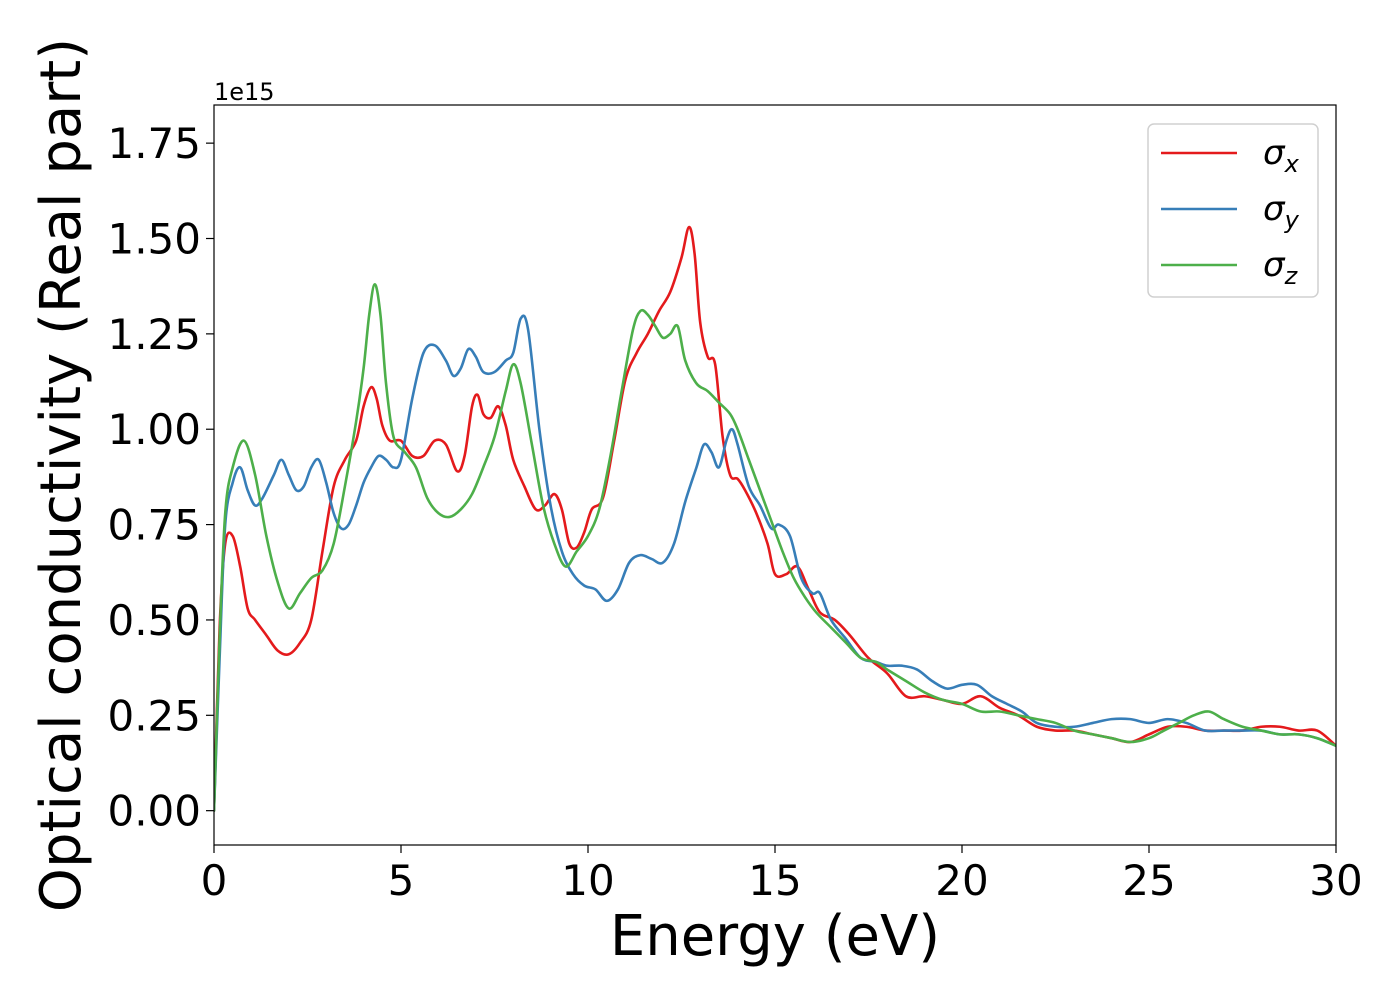  I want to click on x-axis-label: Energy (eV), so click(775, 936).